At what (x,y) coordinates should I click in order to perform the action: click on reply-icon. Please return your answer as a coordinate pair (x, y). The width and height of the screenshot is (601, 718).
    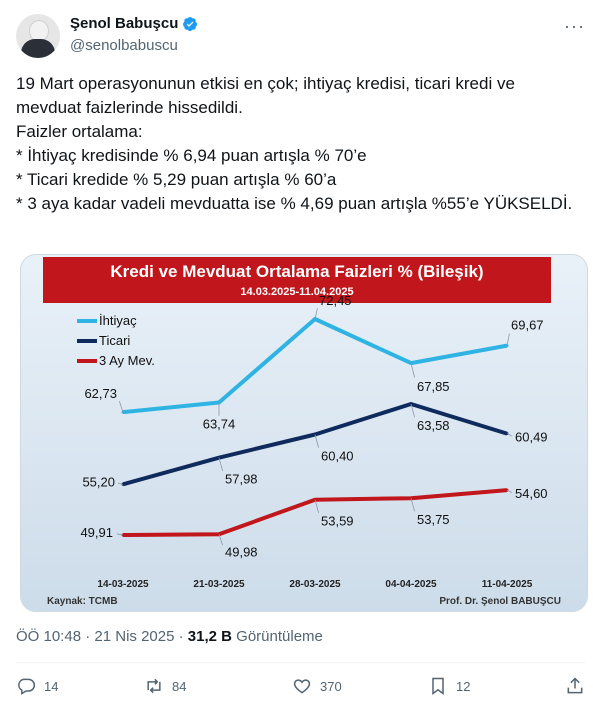
    Looking at the image, I should click on (27, 686).